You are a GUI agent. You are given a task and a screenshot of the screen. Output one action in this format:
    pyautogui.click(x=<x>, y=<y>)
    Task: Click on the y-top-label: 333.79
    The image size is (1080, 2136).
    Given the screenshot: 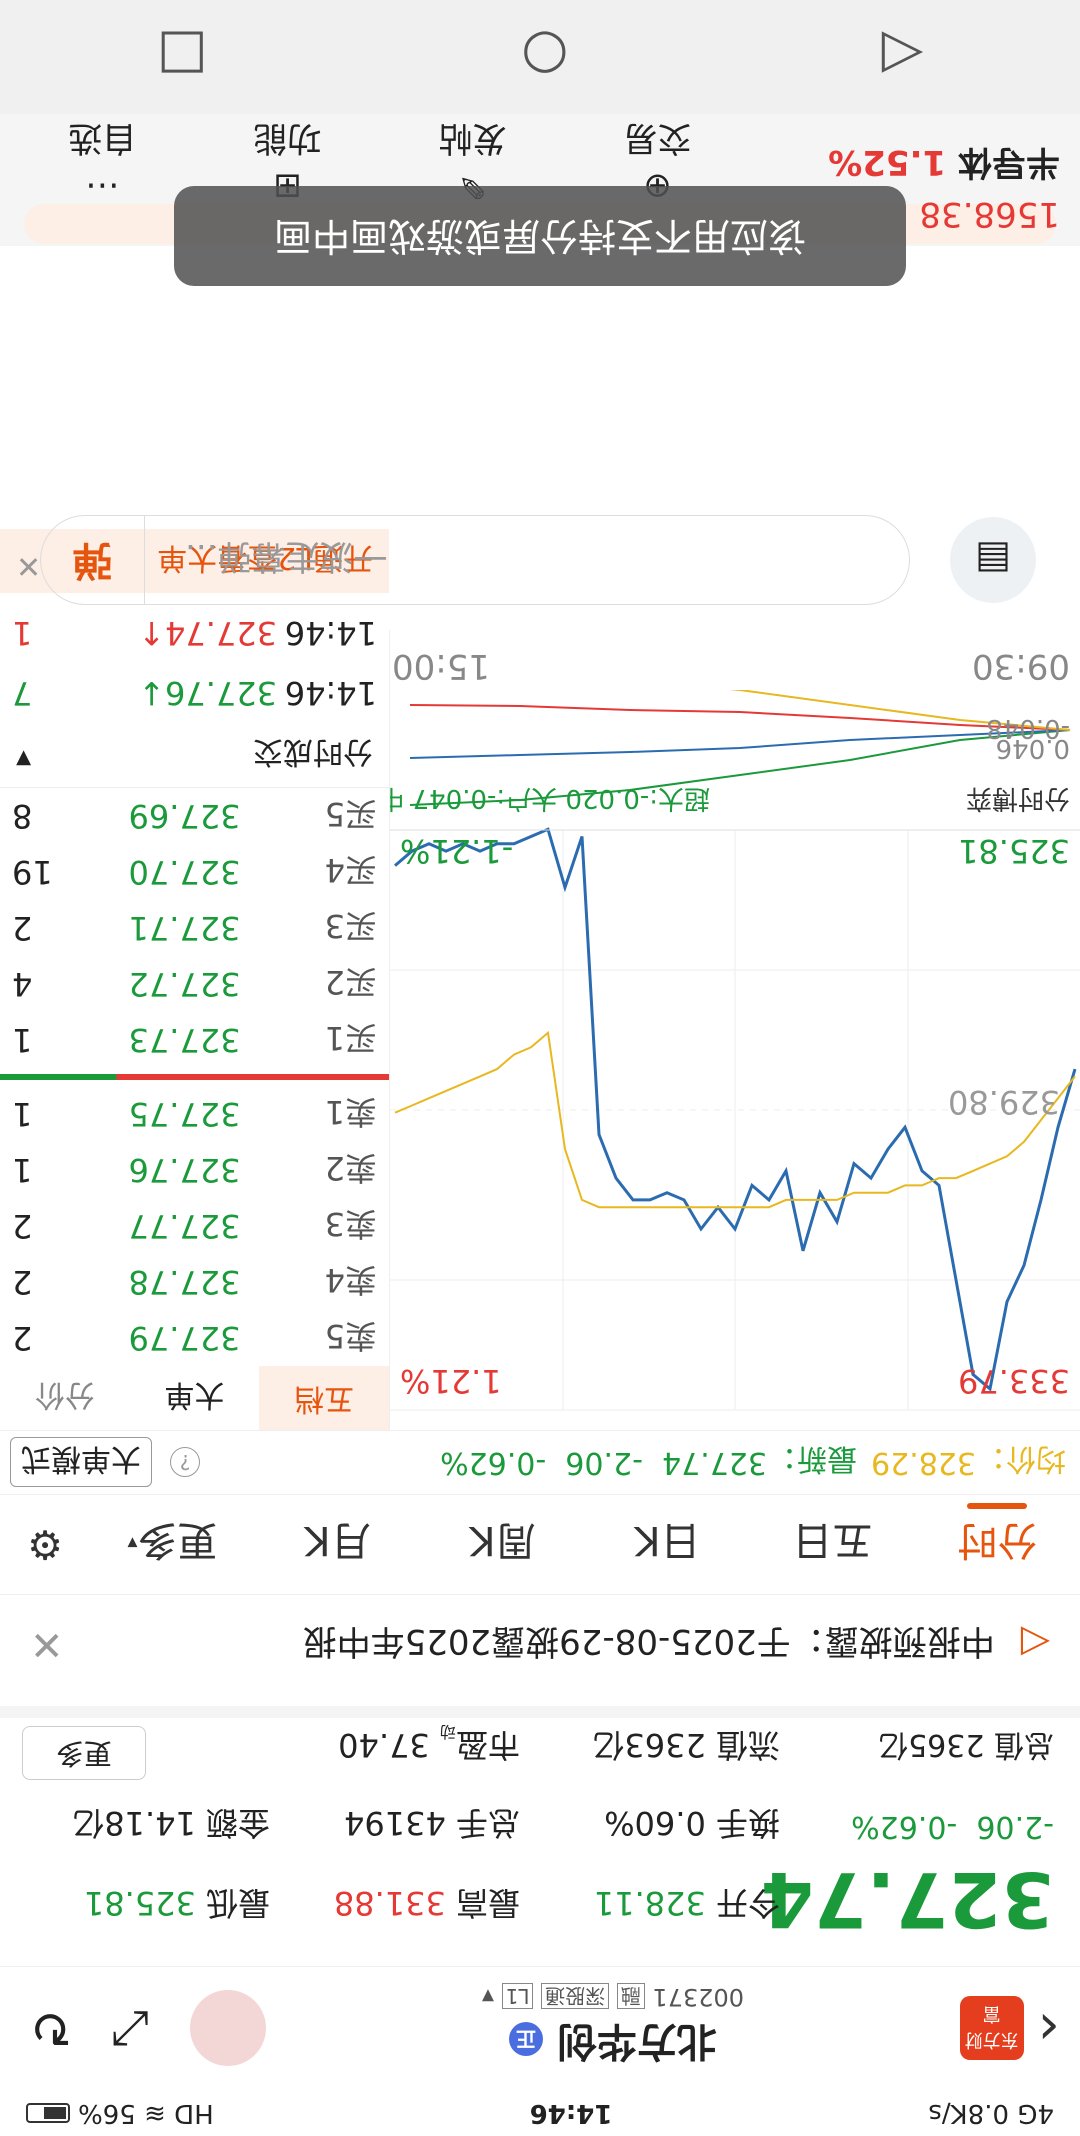 What is the action you would take?
    pyautogui.click(x=1014, y=1381)
    